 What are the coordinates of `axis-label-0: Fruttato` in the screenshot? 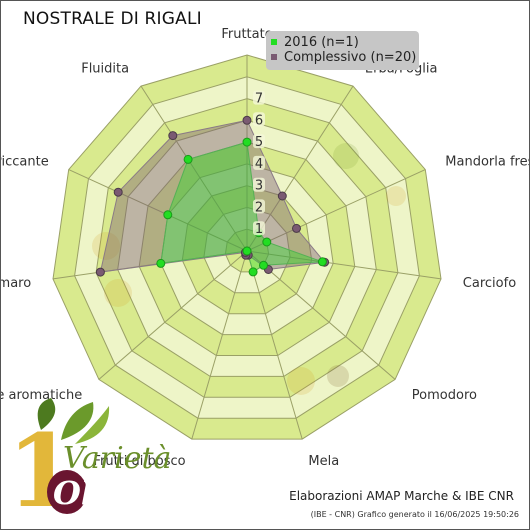 It's located at (246, 34).